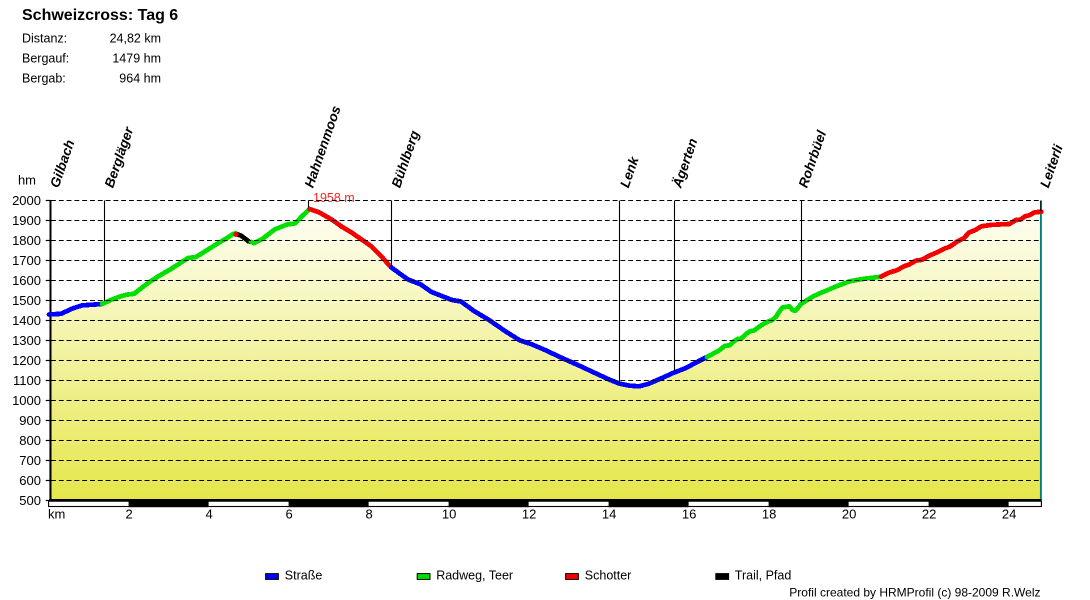  What do you see at coordinates (849, 513) in the screenshot?
I see `svg-text: 20` at bounding box center [849, 513].